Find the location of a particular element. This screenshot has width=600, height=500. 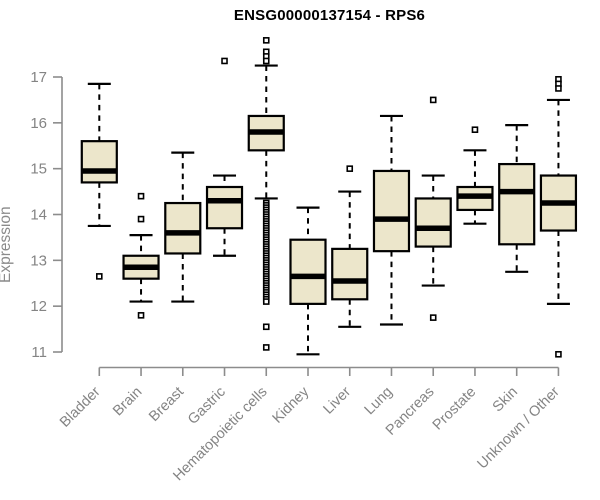

y-tick-label-17: 17 is located at coordinates (38, 77).